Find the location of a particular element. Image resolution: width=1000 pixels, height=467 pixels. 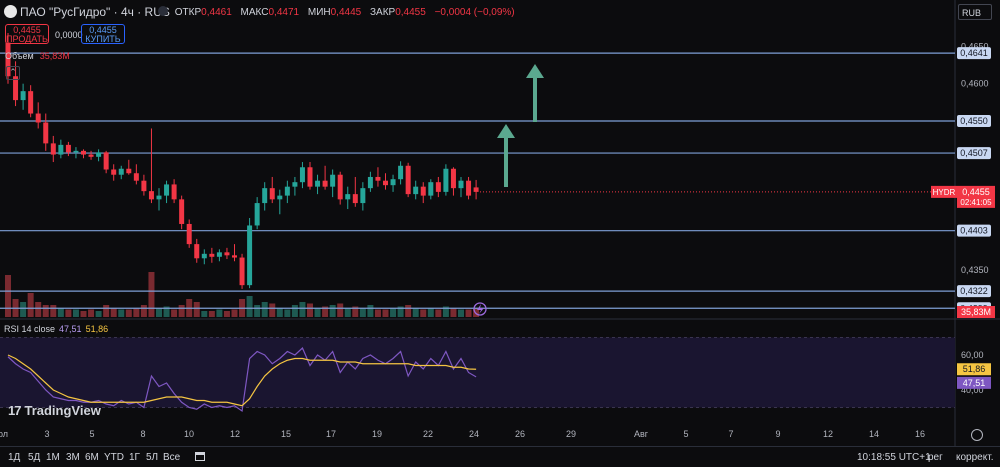

sell-price: 0,4455 is located at coordinates (27, 30).